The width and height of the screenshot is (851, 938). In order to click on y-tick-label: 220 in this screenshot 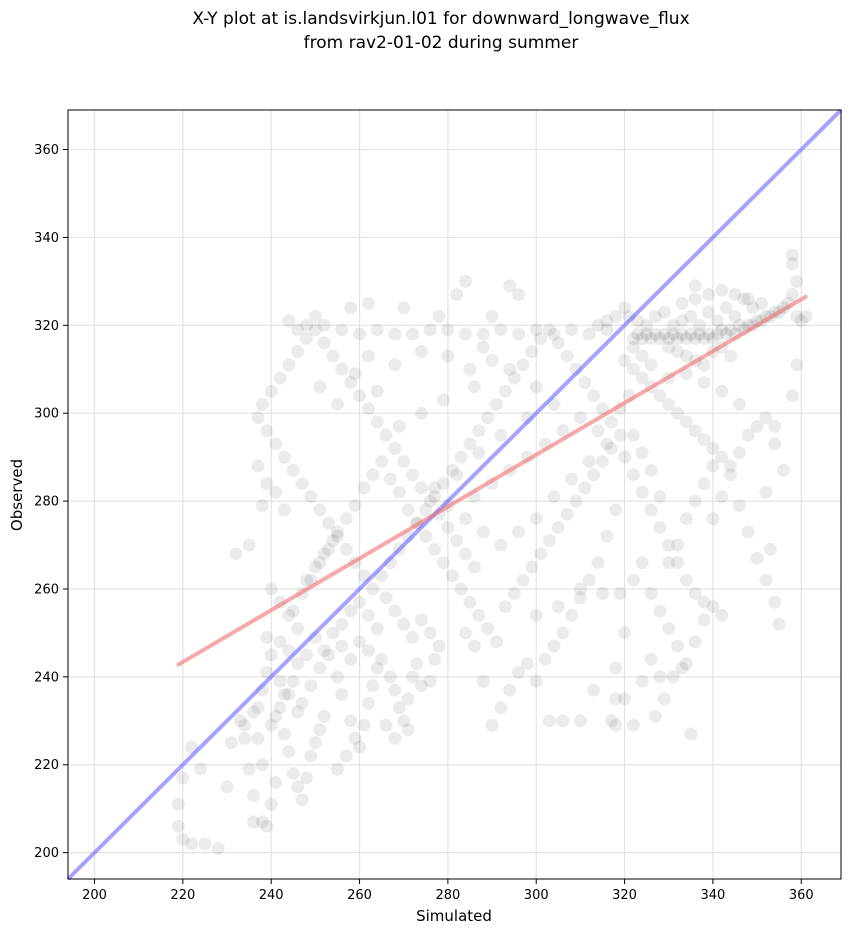, I will do `click(46, 765)`.